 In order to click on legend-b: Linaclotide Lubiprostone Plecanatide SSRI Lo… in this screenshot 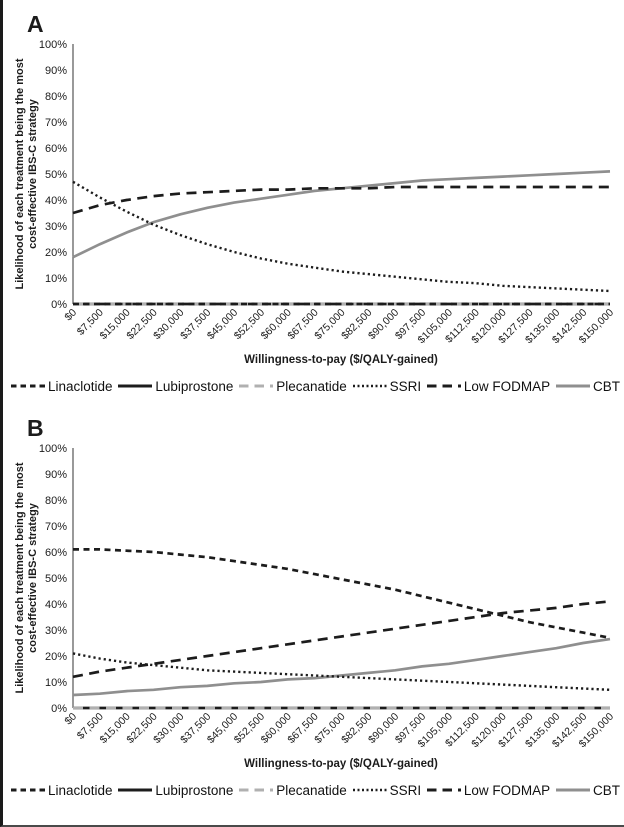, I will do `click(313, 790)`.